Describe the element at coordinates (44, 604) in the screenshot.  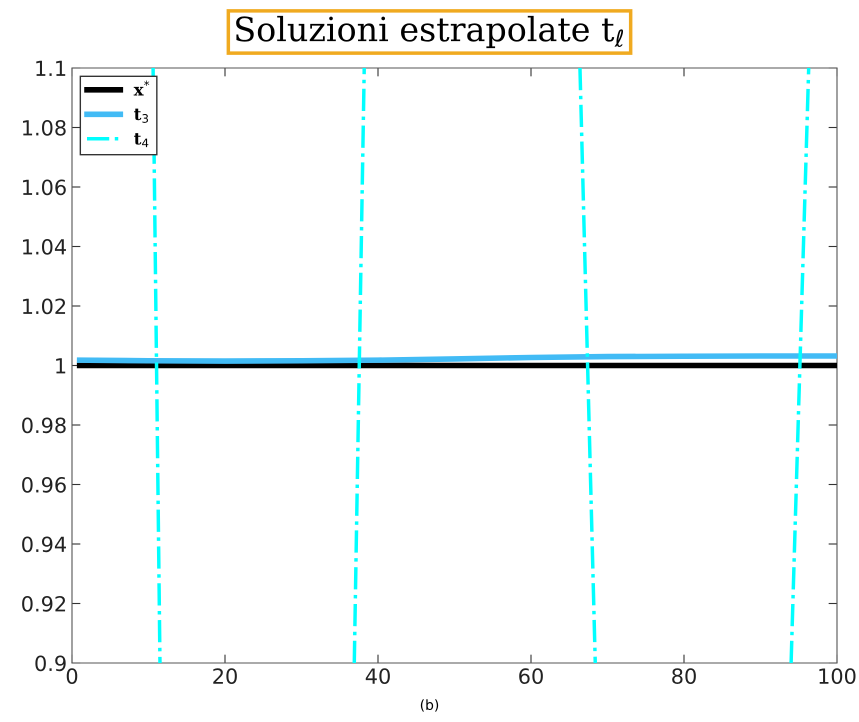
I see `y-tick-label: 0.92` at that location.